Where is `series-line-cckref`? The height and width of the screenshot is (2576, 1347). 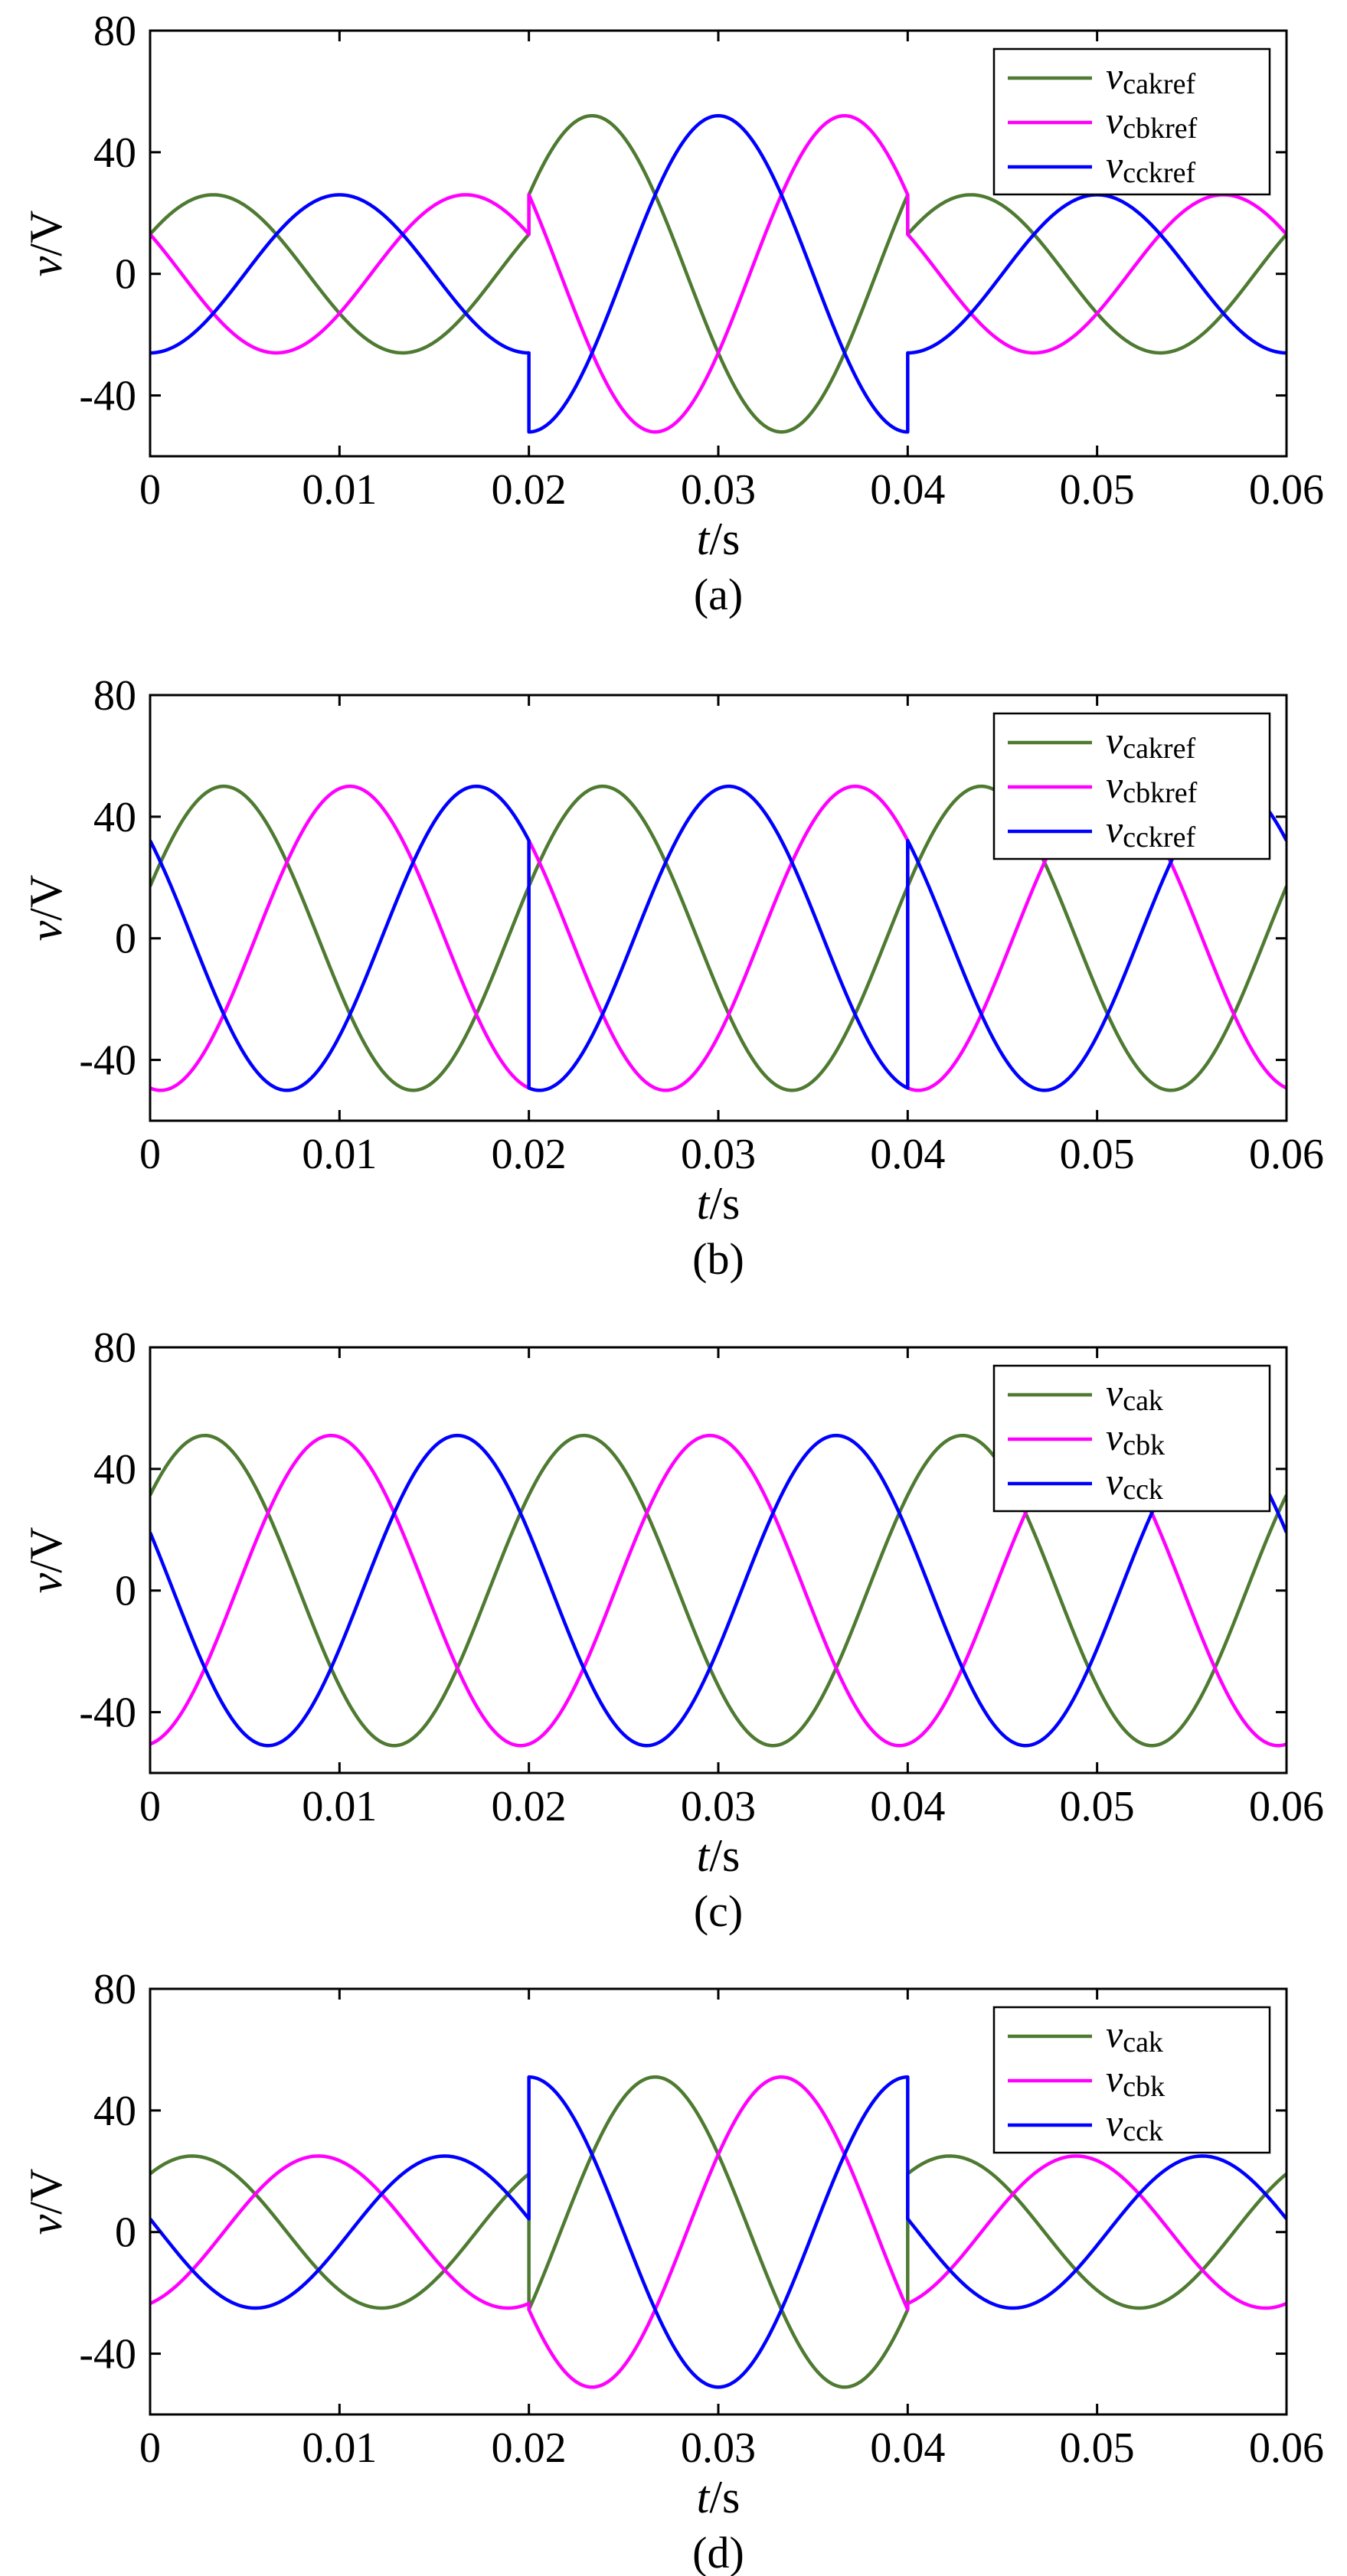 series-line-cckref is located at coordinates (719, 938).